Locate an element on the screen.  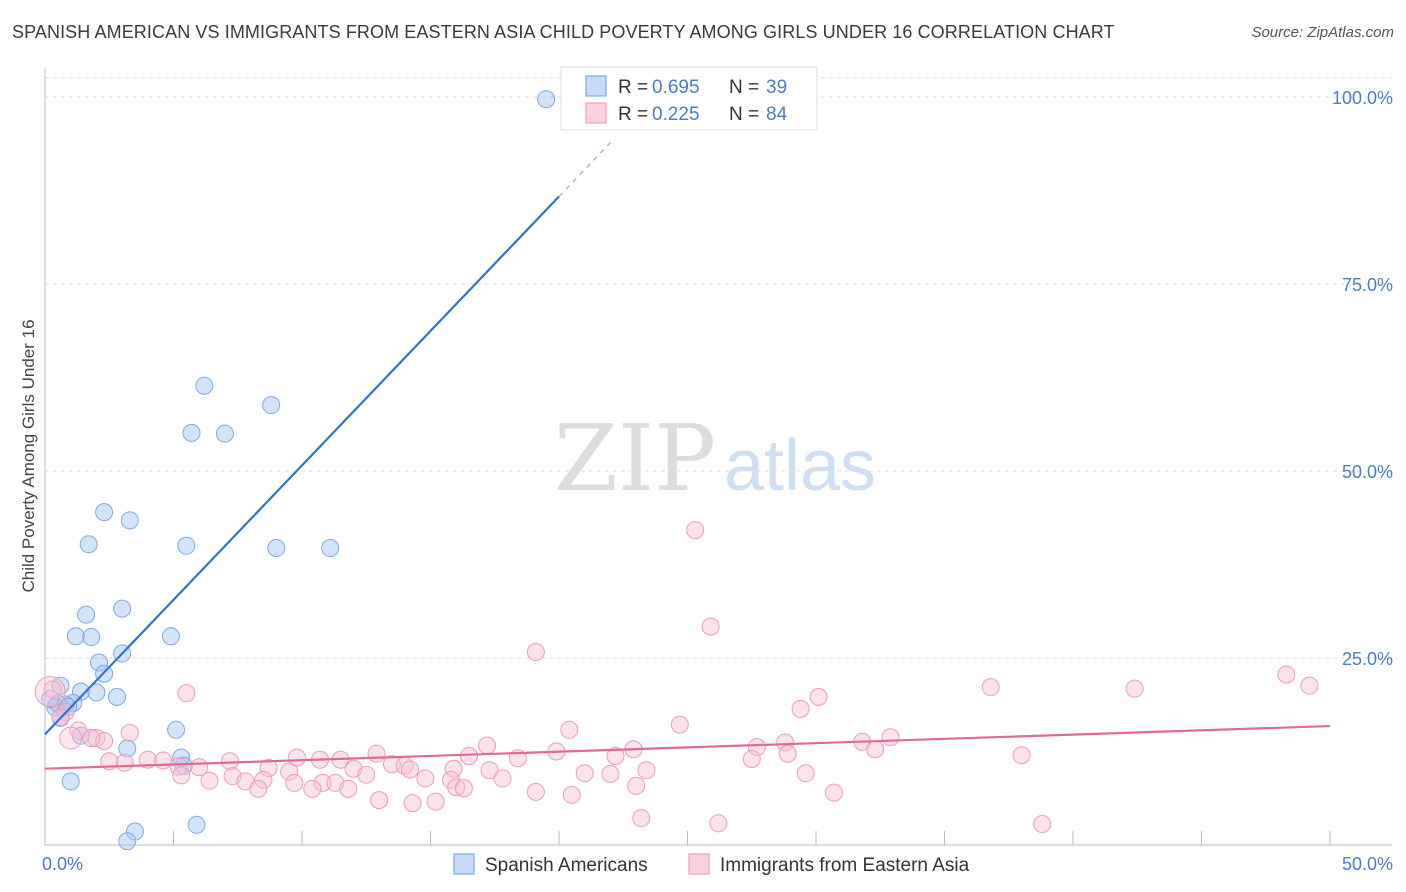
bottom-legend-label-eastasia: Immigrants from Eastern Asia is located at coordinates (845, 865).